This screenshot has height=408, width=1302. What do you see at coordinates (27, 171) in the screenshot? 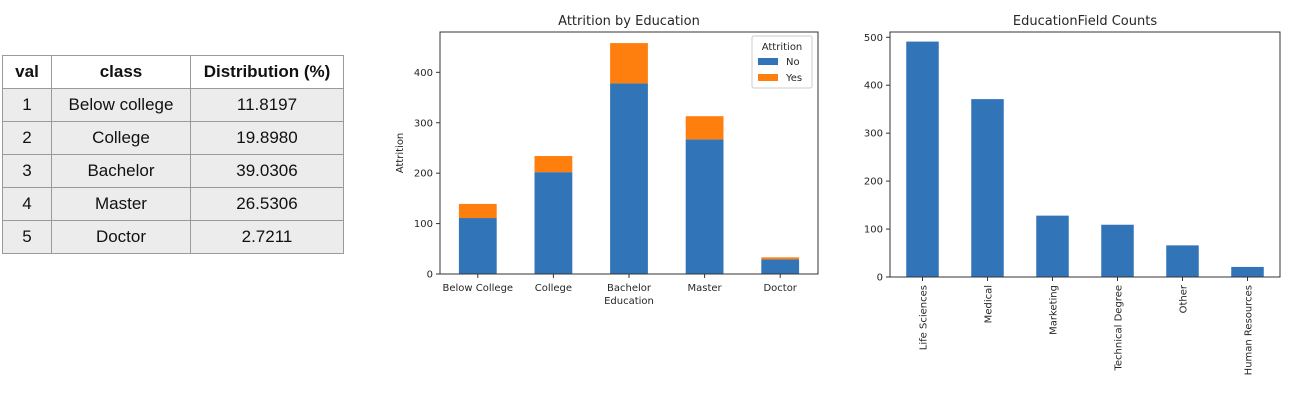
I see `cell-val: 3` at bounding box center [27, 171].